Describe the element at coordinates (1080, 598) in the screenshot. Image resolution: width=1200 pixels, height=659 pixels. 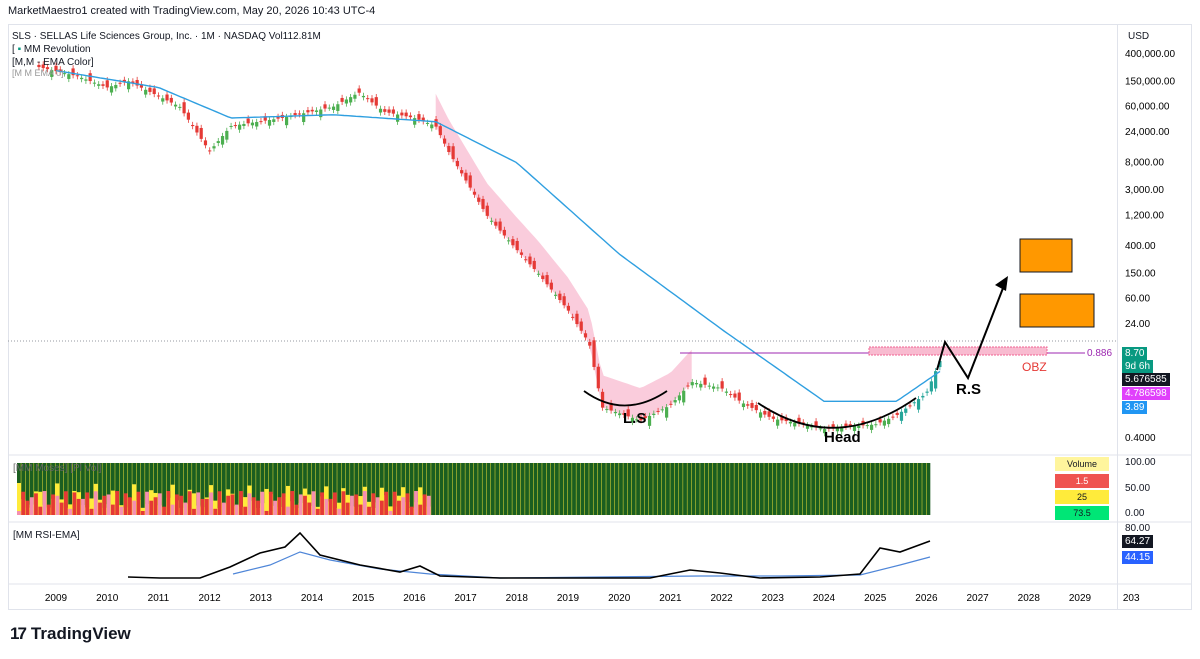
I see `x-axis-label: 2029` at that location.